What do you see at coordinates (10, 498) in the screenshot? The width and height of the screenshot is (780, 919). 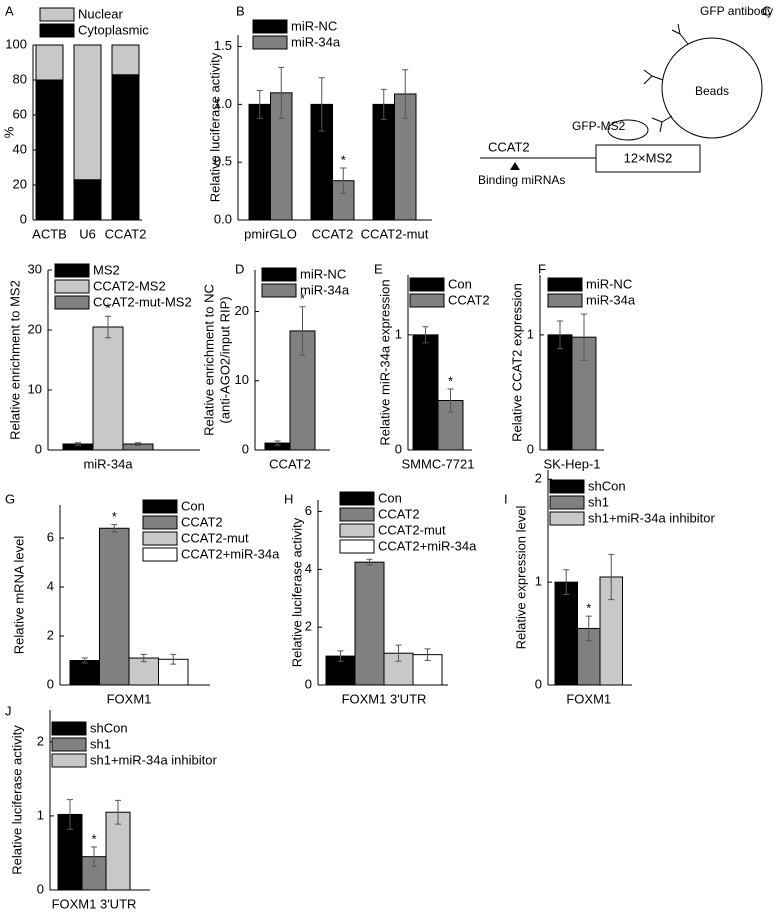 I see `panel-label: G` at bounding box center [10, 498].